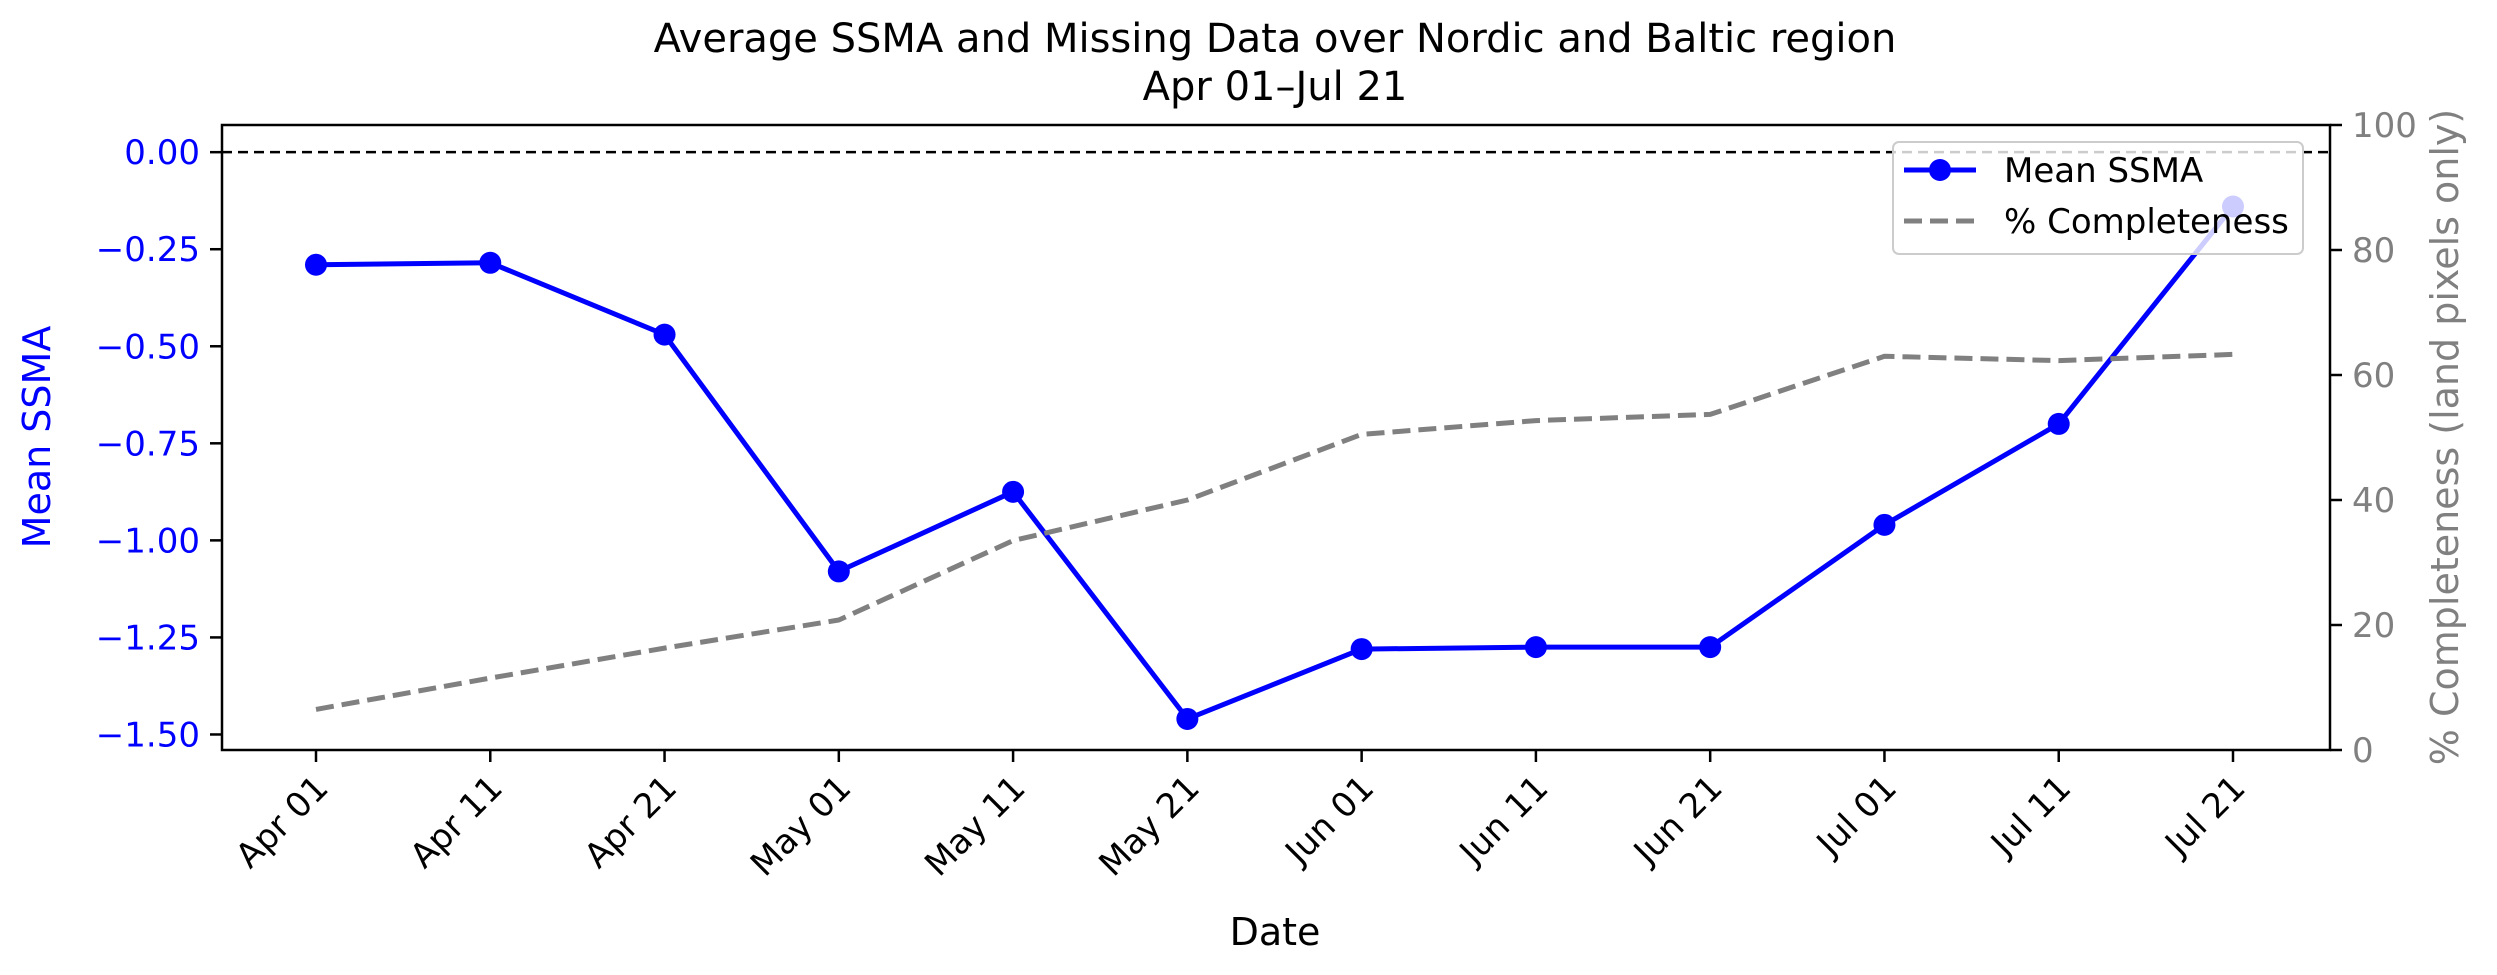 Image resolution: width=2497 pixels, height=975 pixels. Describe the element at coordinates (2373, 376) in the screenshot. I see `right-y-tick-label: 60` at that location.